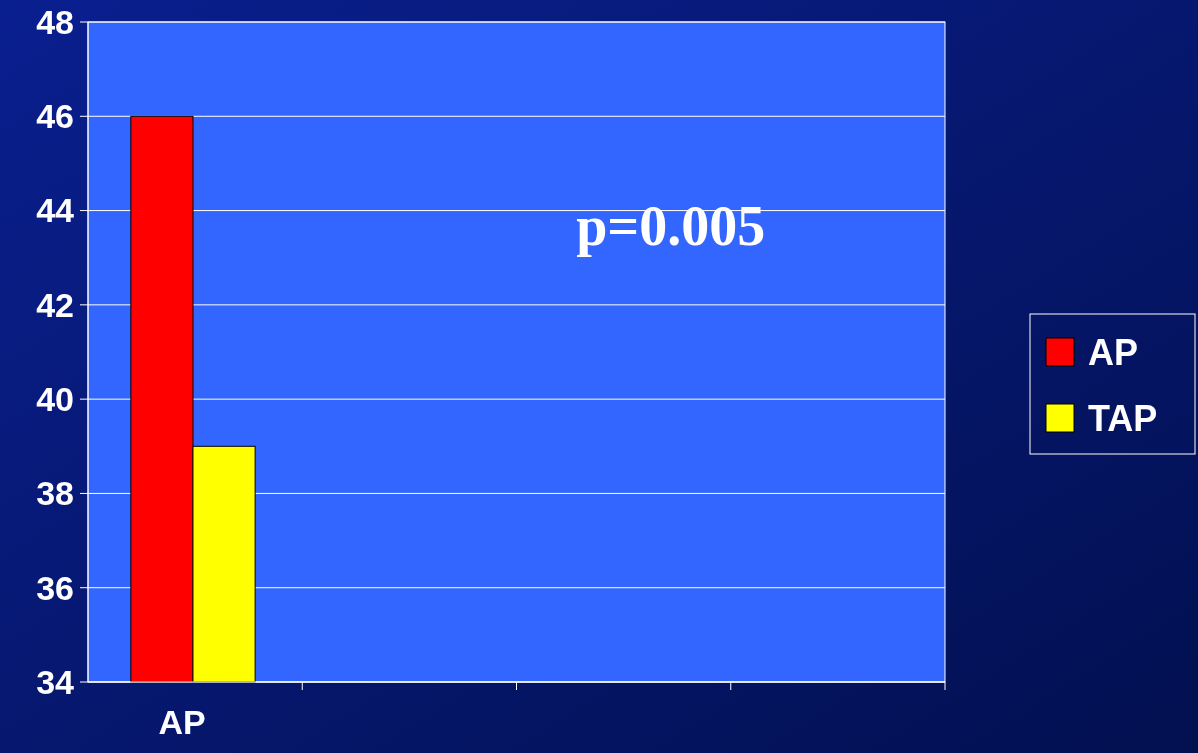 The height and width of the screenshot is (753, 1198). Describe the element at coordinates (671, 226) in the screenshot. I see `annotation: p=0.005` at that location.